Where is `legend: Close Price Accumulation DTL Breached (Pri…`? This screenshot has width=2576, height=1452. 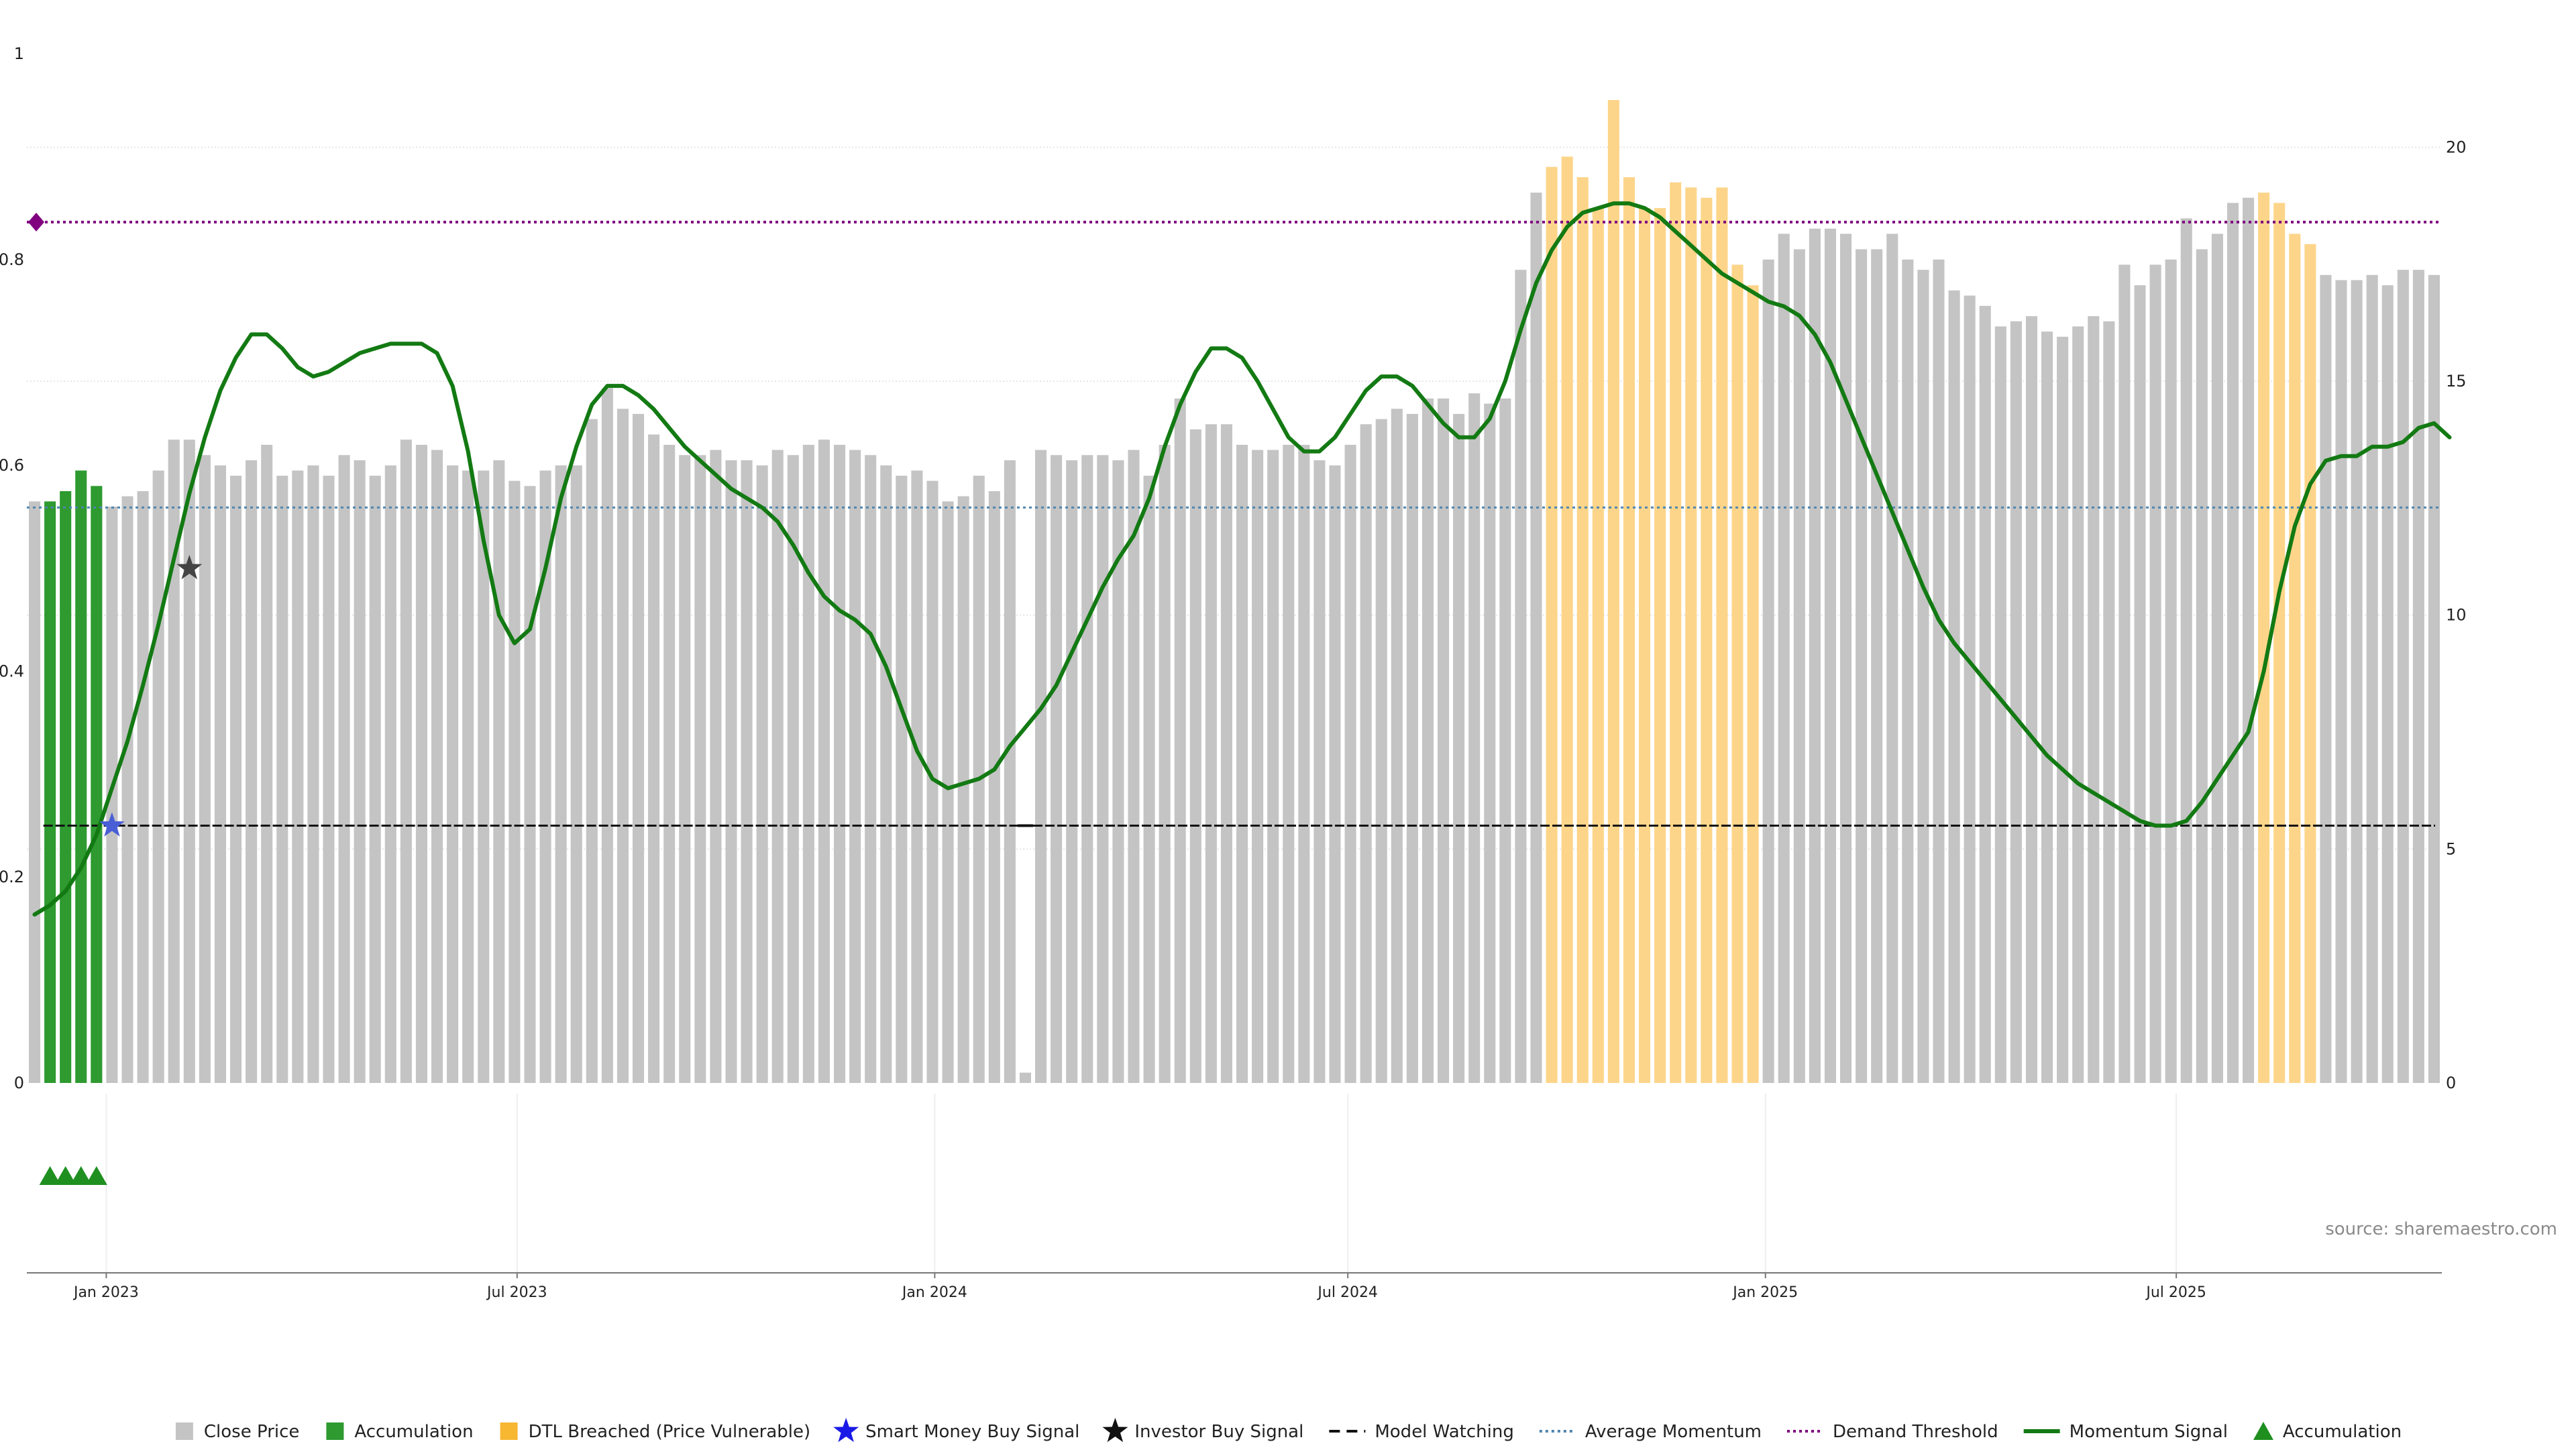
legend: Close Price Accumulation DTL Breached (Pri… is located at coordinates (1288, 1431).